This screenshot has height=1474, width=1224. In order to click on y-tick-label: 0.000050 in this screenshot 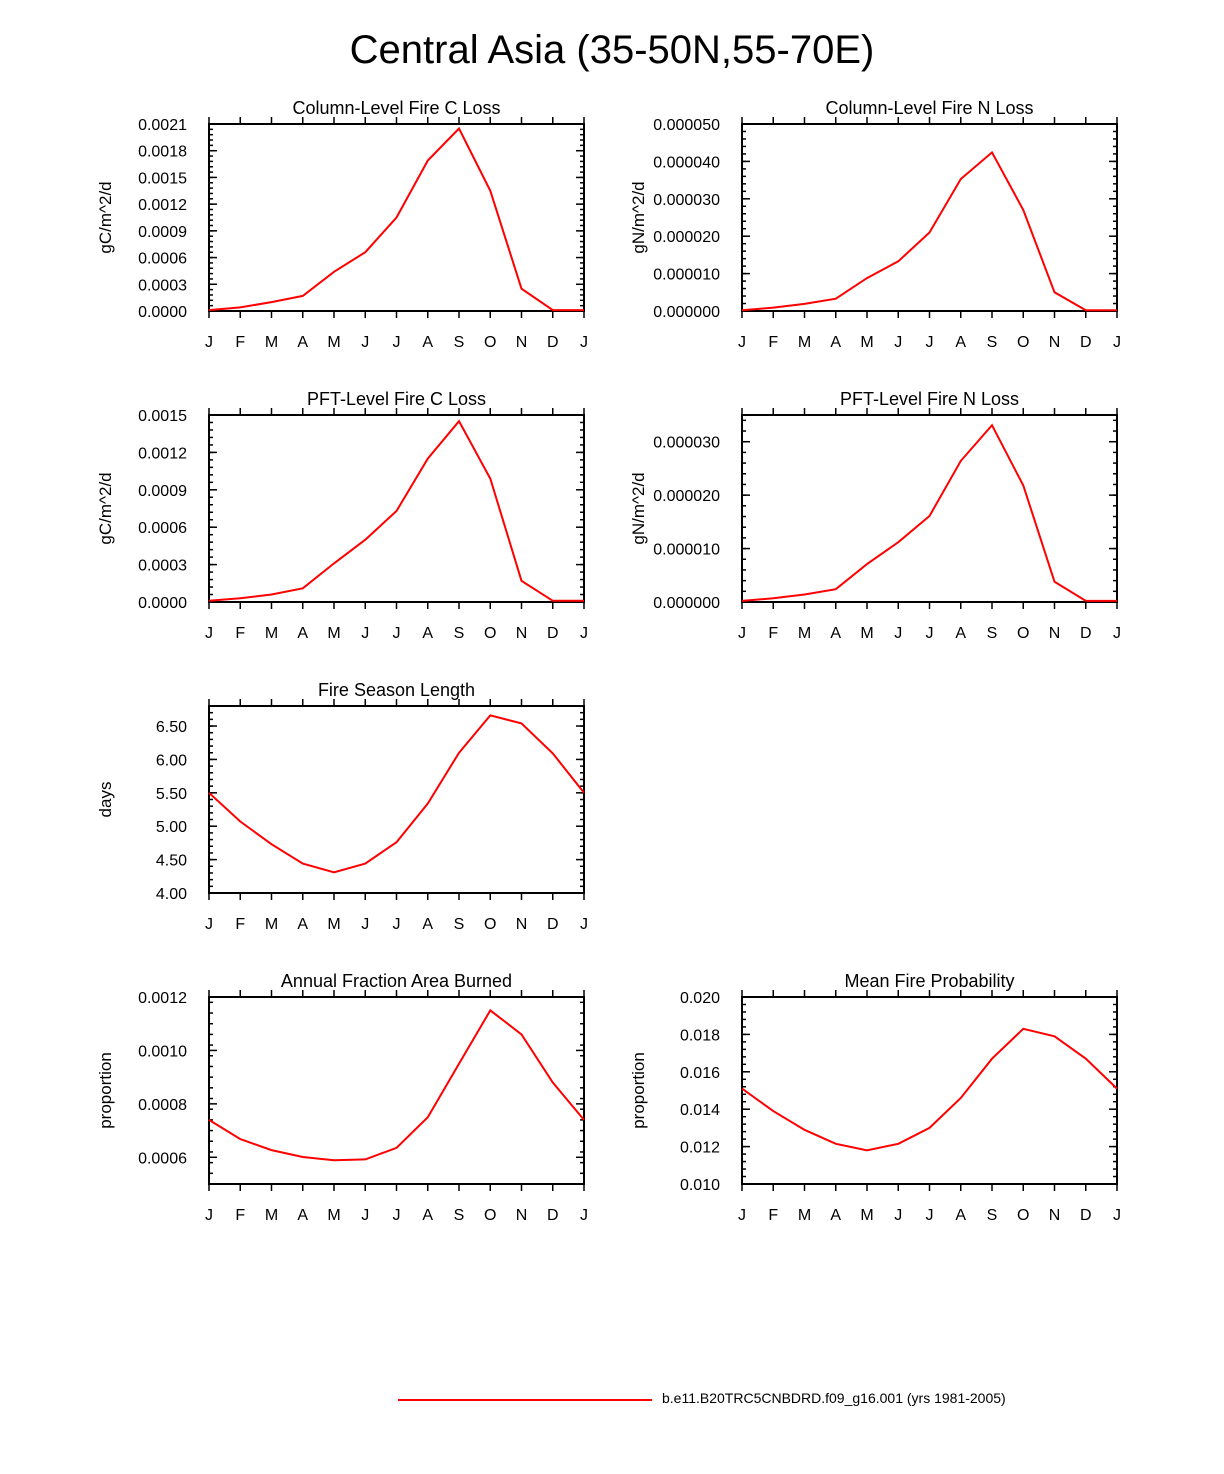, I will do `click(686, 125)`.